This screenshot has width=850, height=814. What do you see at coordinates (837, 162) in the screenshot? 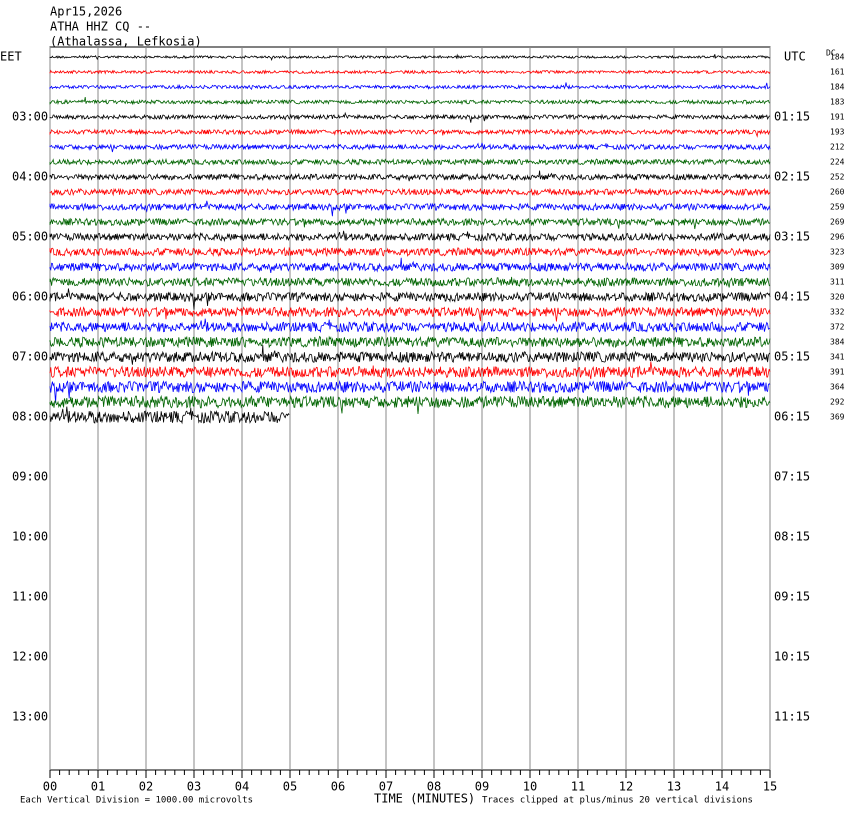
I see `dc-label: 224` at bounding box center [837, 162].